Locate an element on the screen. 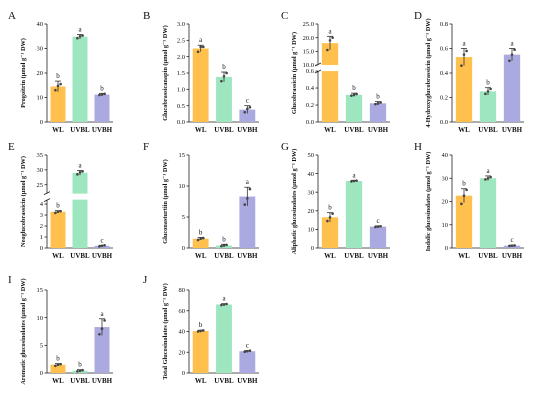 This screenshot has height=404, width=550. y-tick-label: 1.5 is located at coordinates (181, 73).